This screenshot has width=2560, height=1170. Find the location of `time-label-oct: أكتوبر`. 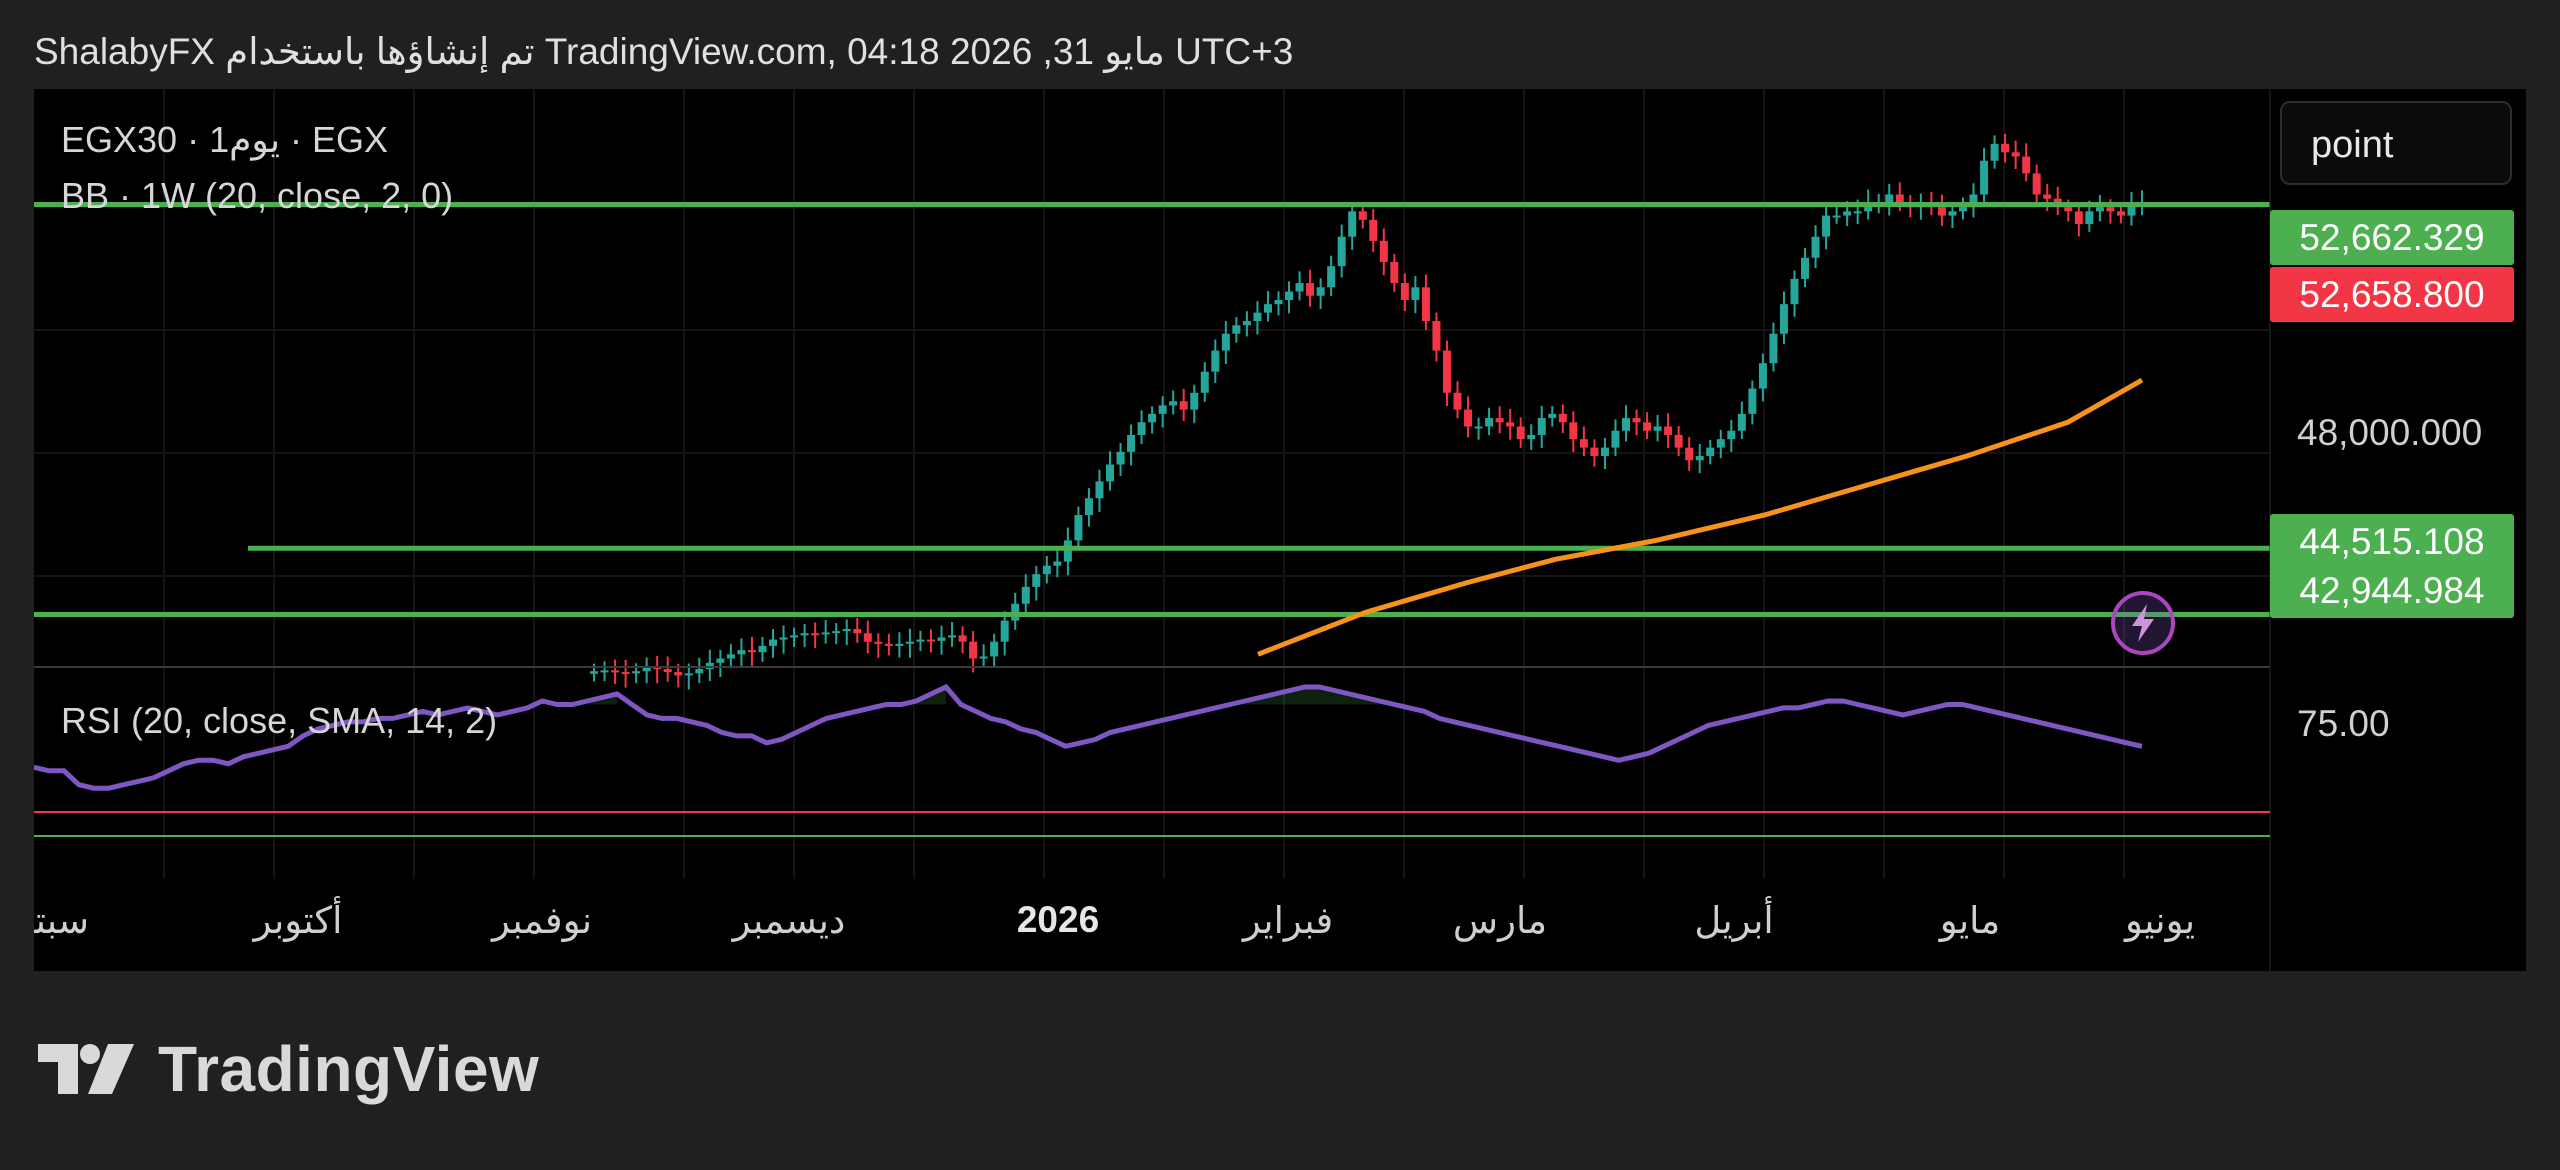

time-label-oct: أكتوبر is located at coordinates (298, 920).